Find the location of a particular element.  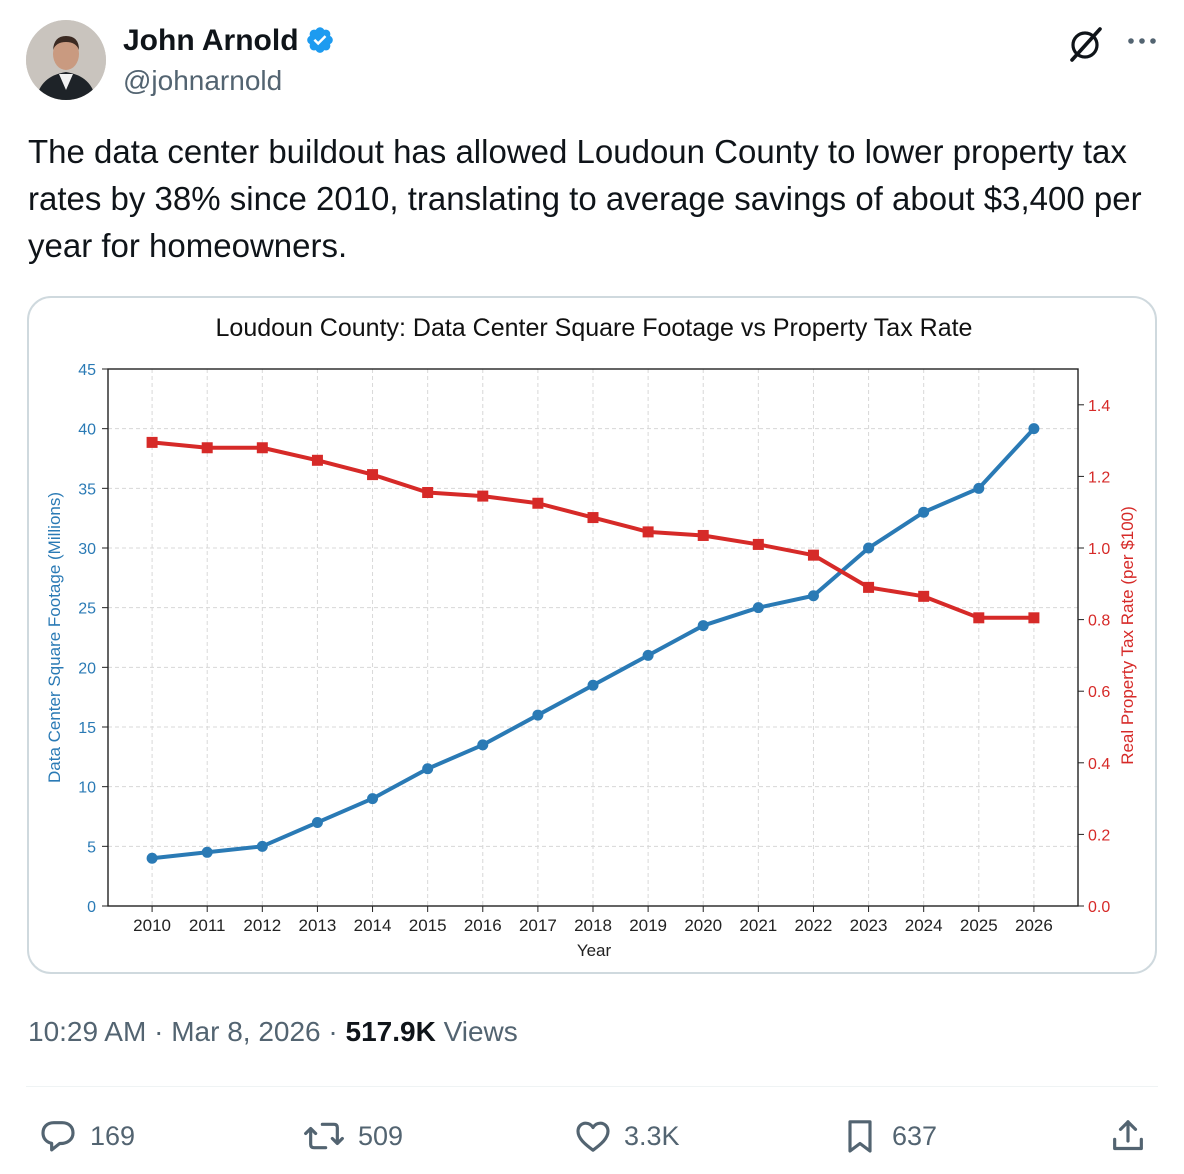

repost-icon is located at coordinates (324, 1136).